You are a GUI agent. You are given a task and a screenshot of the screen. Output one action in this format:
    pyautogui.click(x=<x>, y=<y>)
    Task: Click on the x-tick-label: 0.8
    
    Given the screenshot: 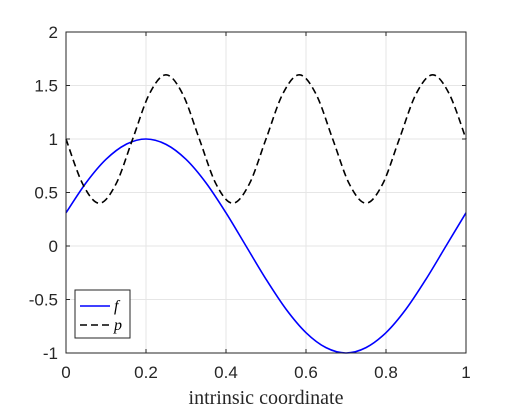 What is the action you would take?
    pyautogui.click(x=386, y=372)
    